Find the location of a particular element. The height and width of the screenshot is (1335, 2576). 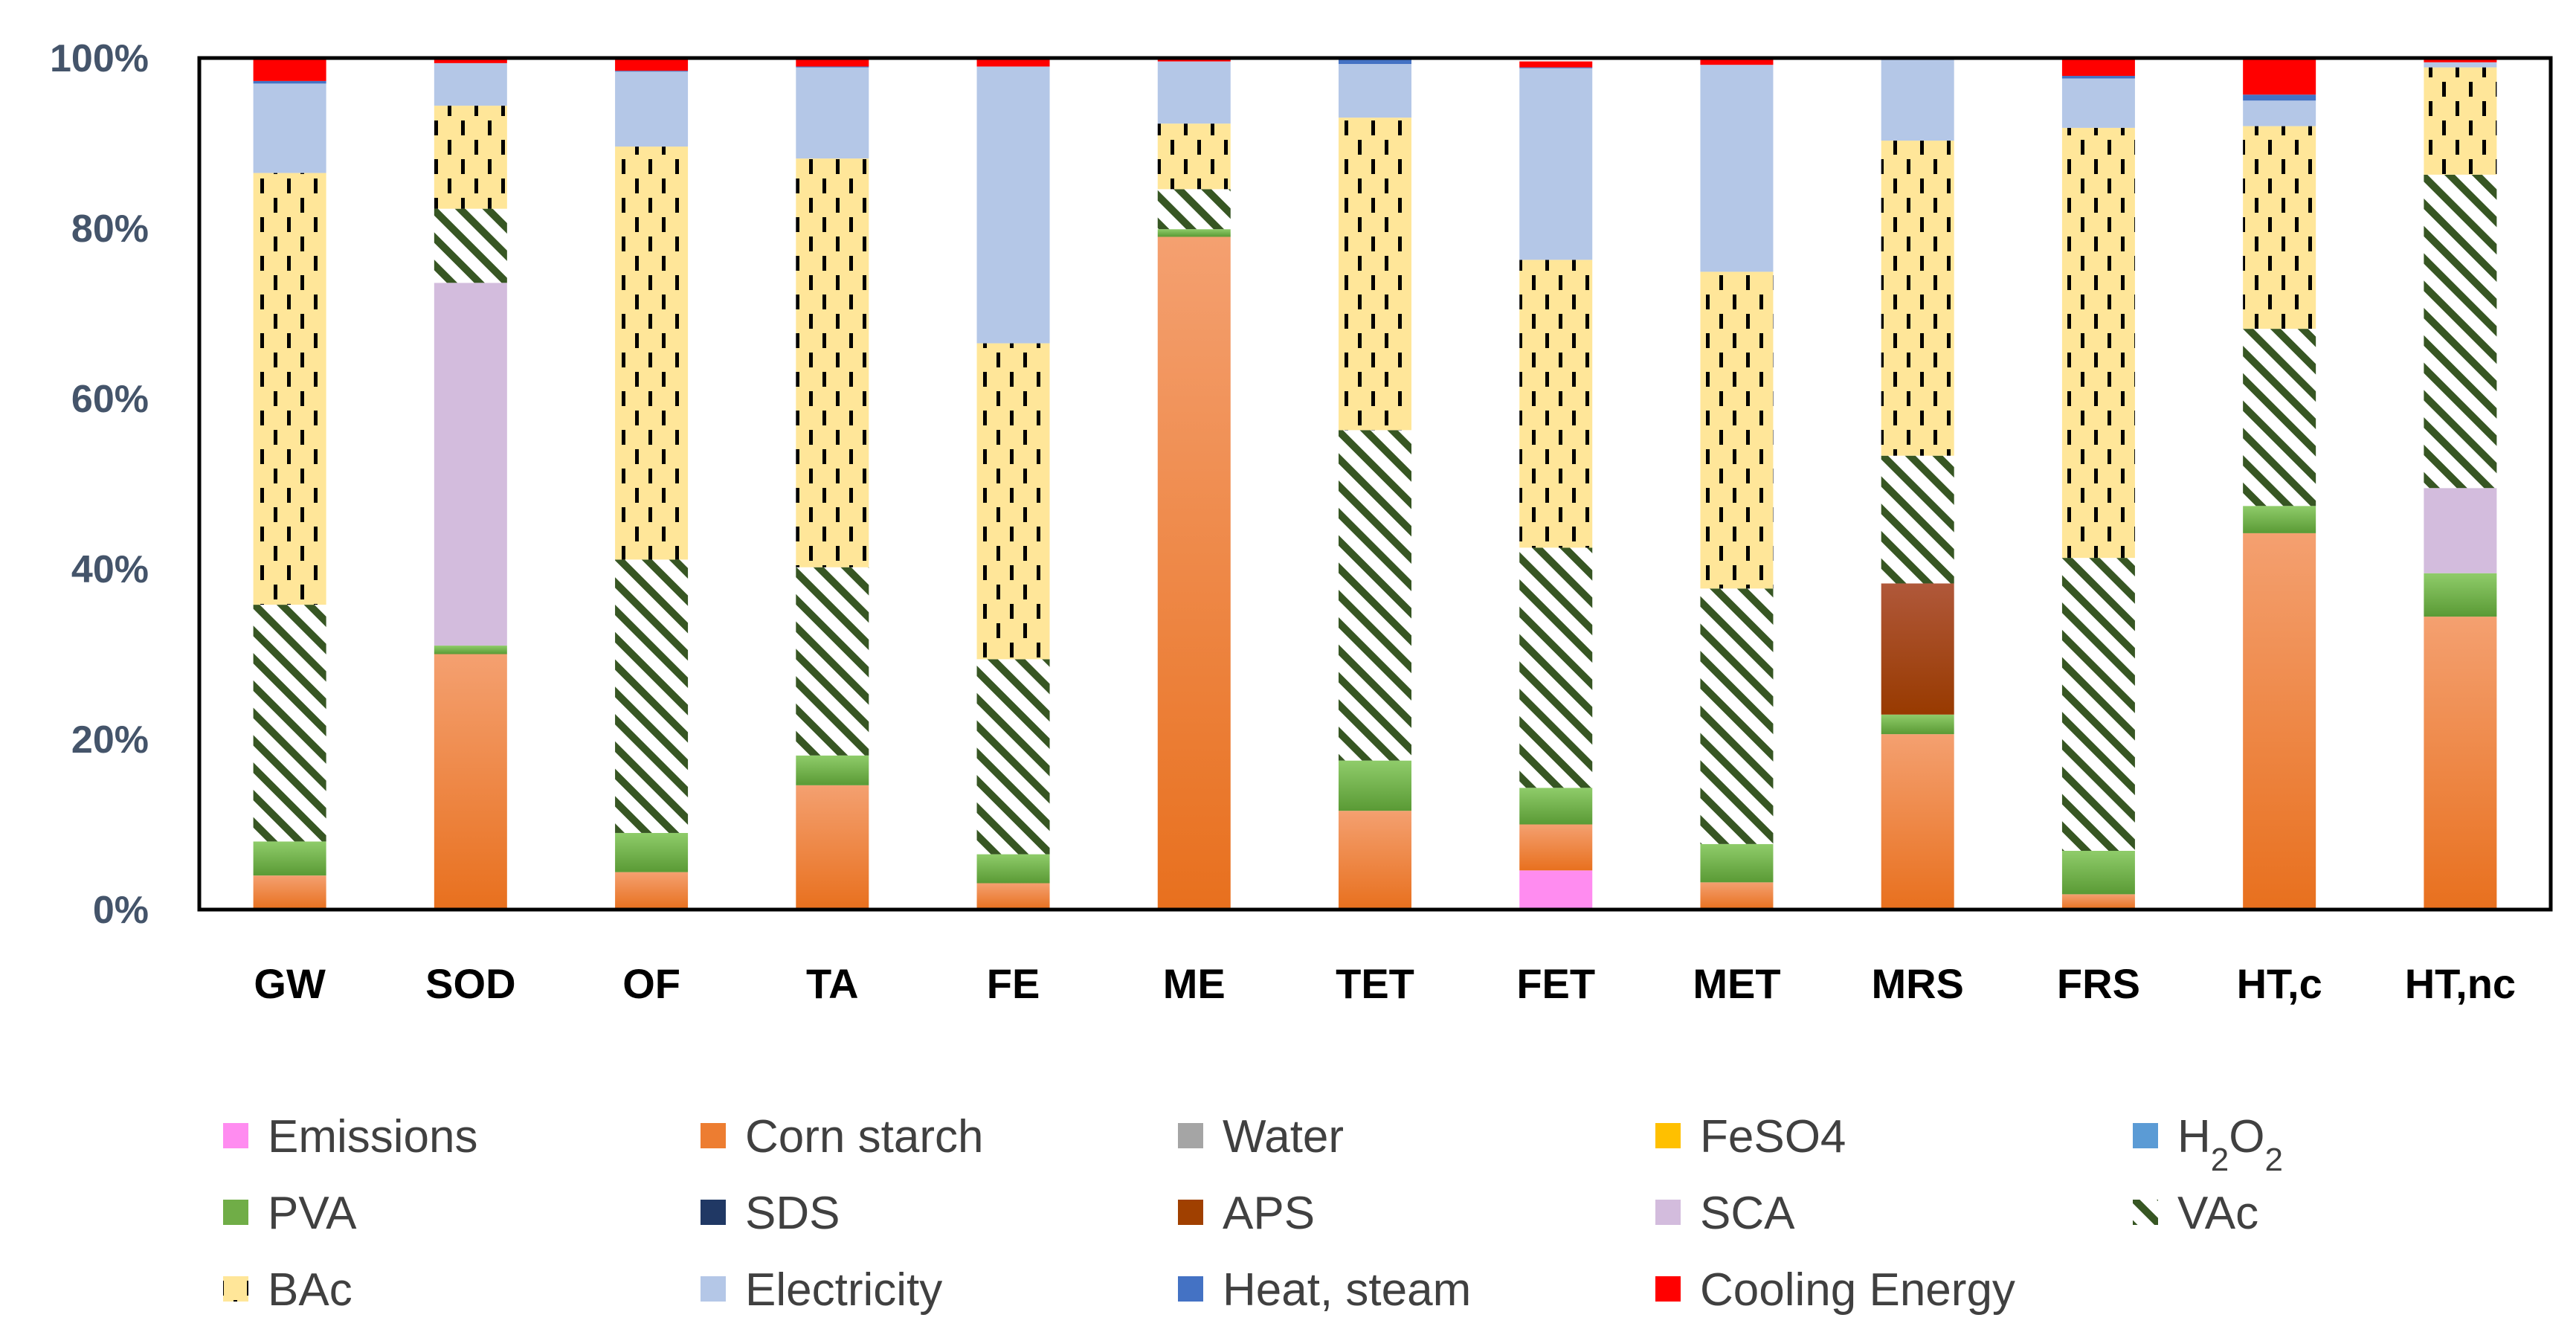

x-category-label-tet: TET is located at coordinates (1375, 983).